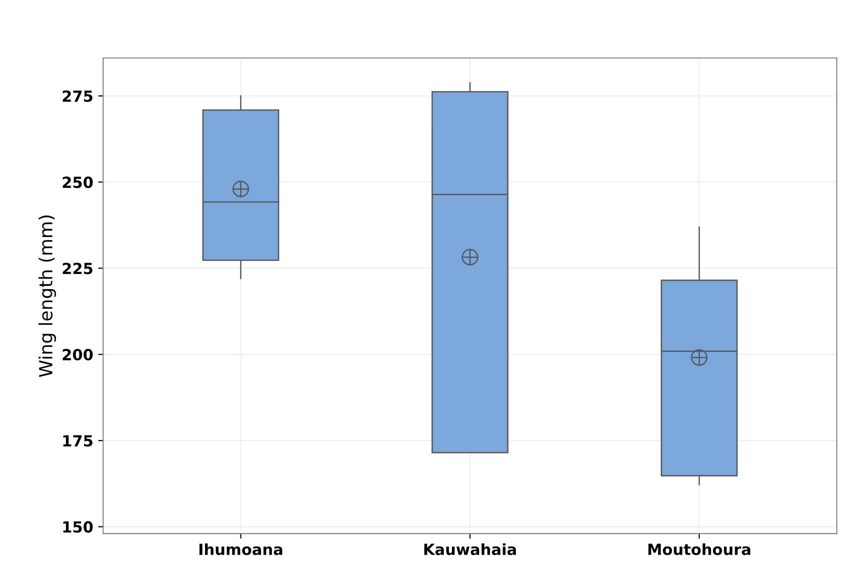  Describe the element at coordinates (77, 354) in the screenshot. I see `y-tick-label: 200` at that location.